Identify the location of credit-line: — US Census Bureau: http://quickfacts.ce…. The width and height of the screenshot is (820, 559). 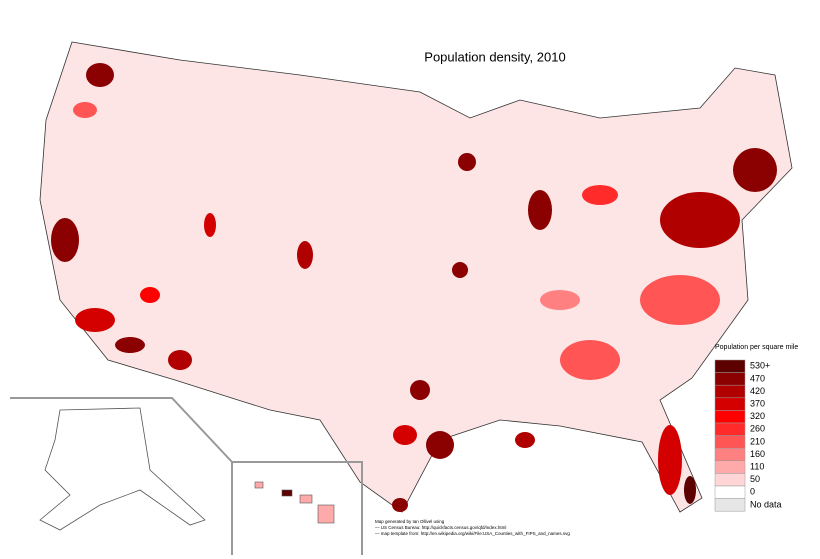
(440, 527).